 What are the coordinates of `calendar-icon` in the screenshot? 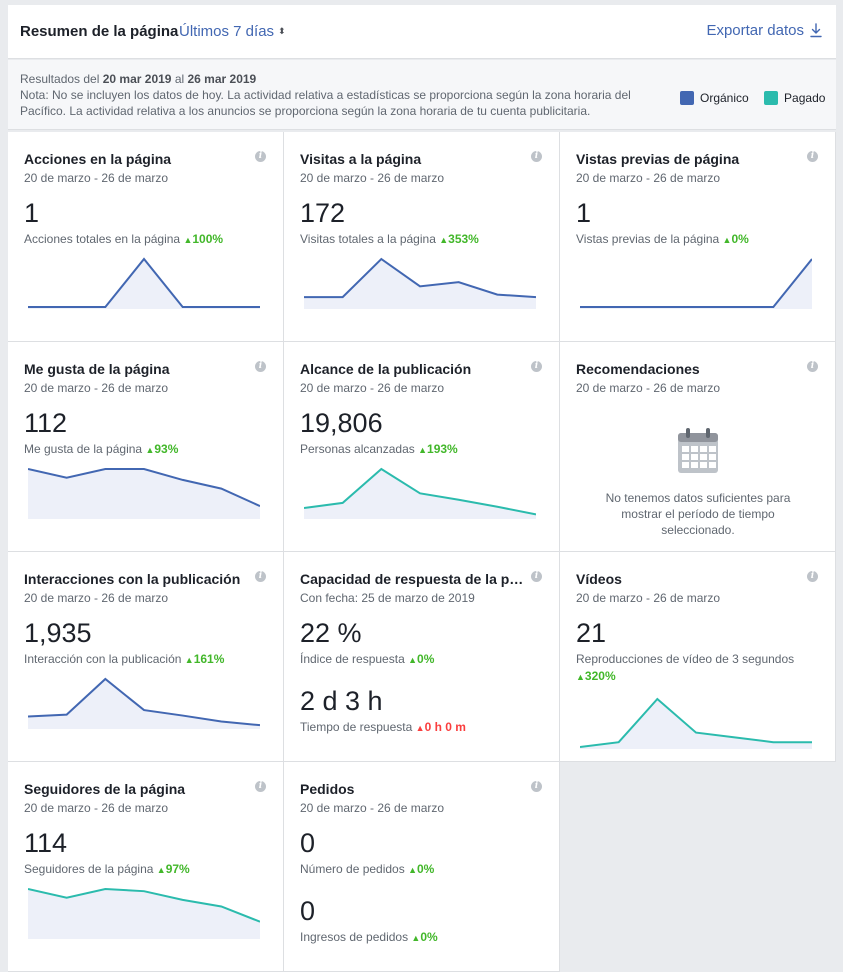 It's located at (698, 450).